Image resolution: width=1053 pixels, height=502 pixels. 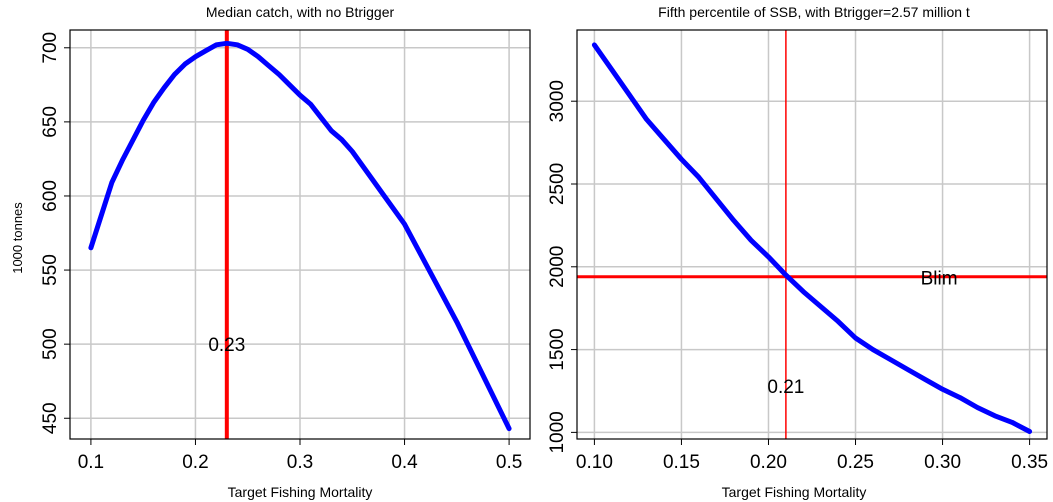 I want to click on ssb-x-tick-label: 0.35, so click(x=1029, y=462).